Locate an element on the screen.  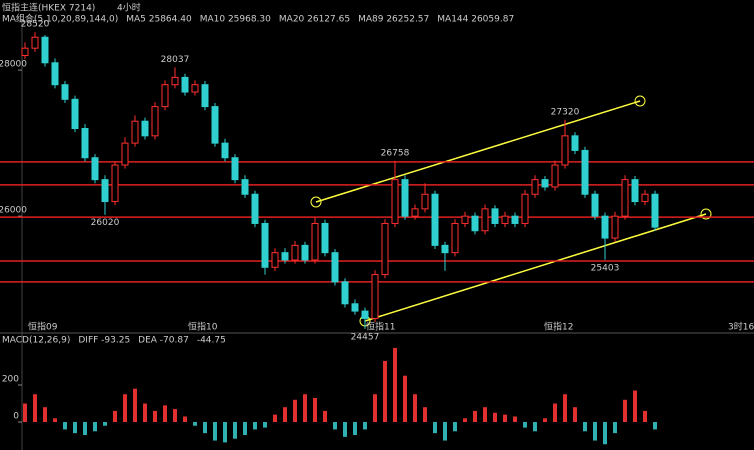
price-annotation: 28520 is located at coordinates (35, 25).